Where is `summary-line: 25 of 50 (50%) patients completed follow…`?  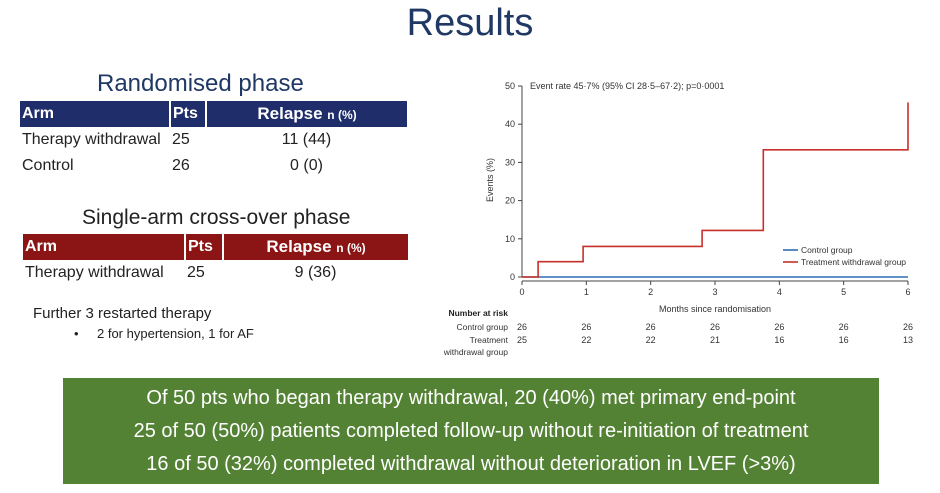
summary-line: 25 of 50 (50%) patients completed follow… is located at coordinates (471, 431).